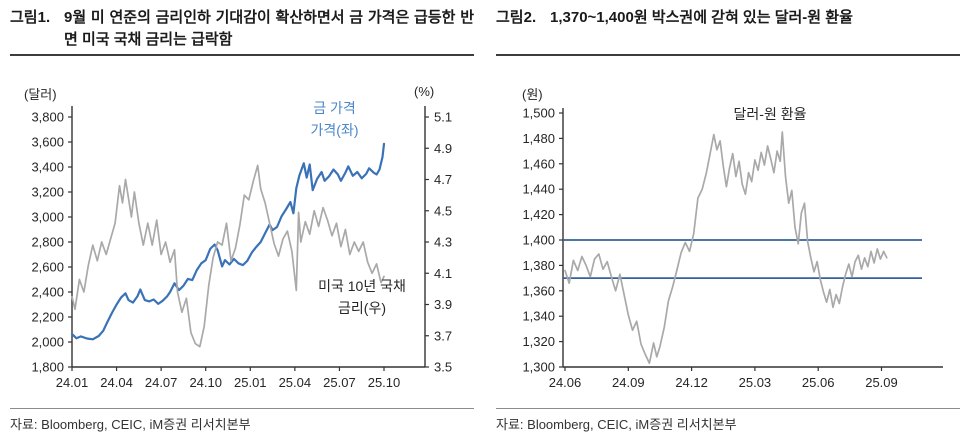 The width and height of the screenshot is (972, 440). What do you see at coordinates (362, 286) in the screenshot?
I see `treasury-legend-line1: 미국 10년 국채` at bounding box center [362, 286].